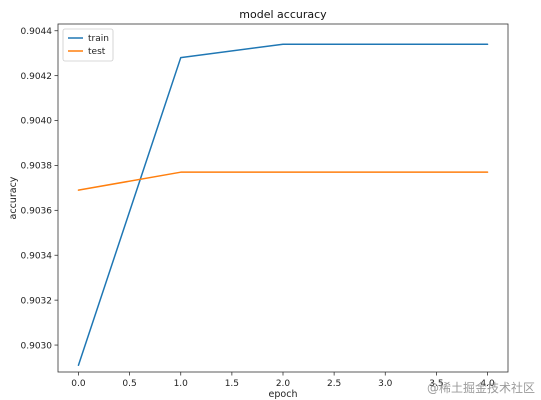 The width and height of the screenshot is (541, 400). What do you see at coordinates (97, 52) in the screenshot?
I see `legend-label-test: test` at bounding box center [97, 52].